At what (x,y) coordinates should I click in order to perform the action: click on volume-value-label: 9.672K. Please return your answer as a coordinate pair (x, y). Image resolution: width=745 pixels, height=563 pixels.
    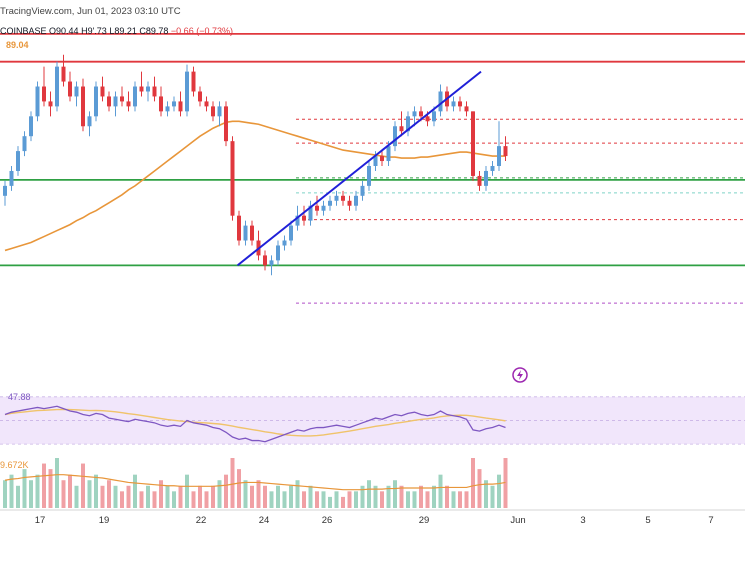
    Looking at the image, I should click on (14, 465).